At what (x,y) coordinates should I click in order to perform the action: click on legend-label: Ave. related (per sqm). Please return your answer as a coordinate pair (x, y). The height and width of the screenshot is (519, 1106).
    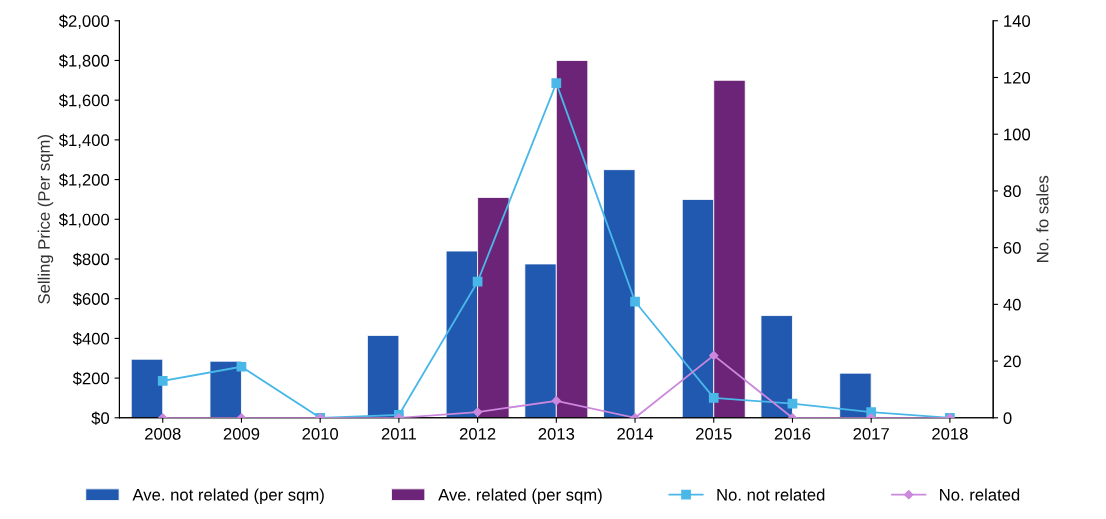
    Looking at the image, I should click on (520, 496).